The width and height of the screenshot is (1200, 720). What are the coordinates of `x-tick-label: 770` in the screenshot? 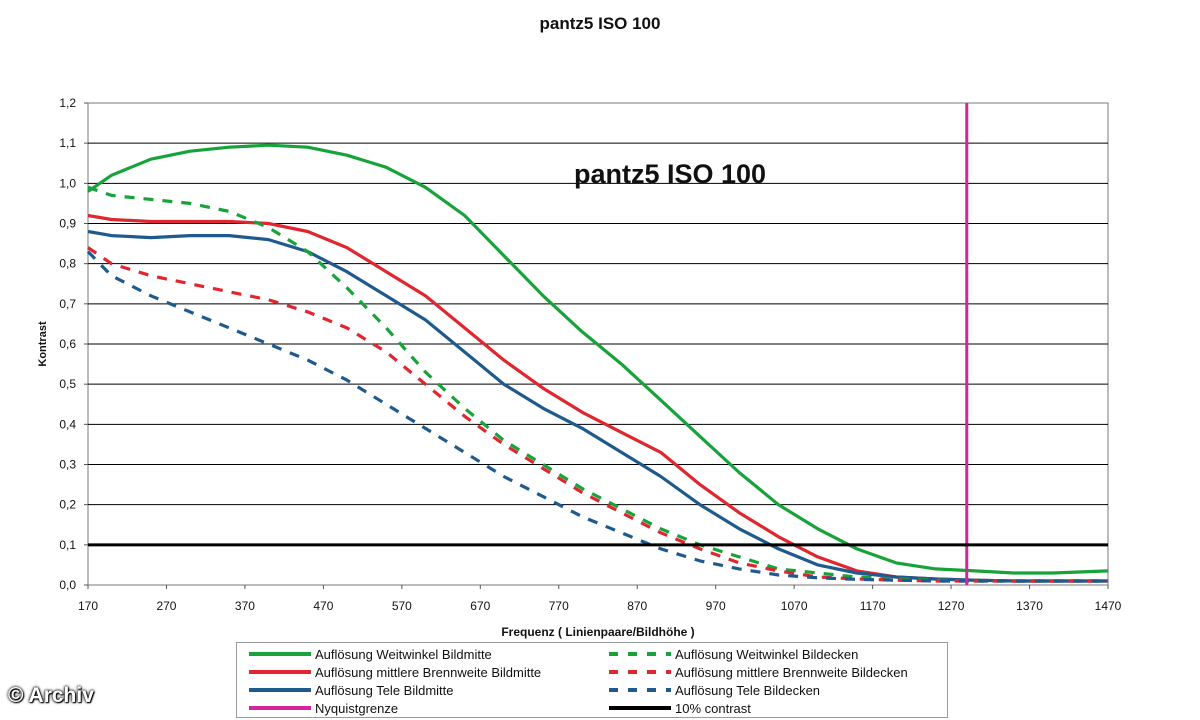 It's located at (559, 606).